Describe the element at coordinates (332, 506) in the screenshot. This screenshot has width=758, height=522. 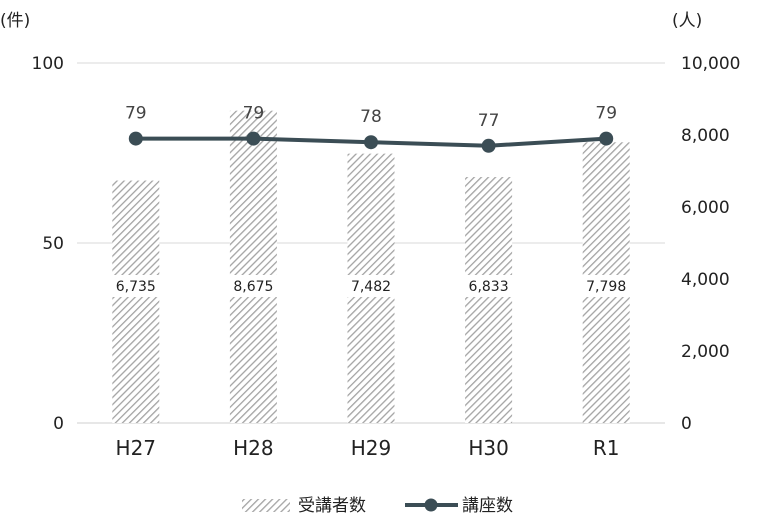
I see `legend-bar-label: 受講者数` at that location.